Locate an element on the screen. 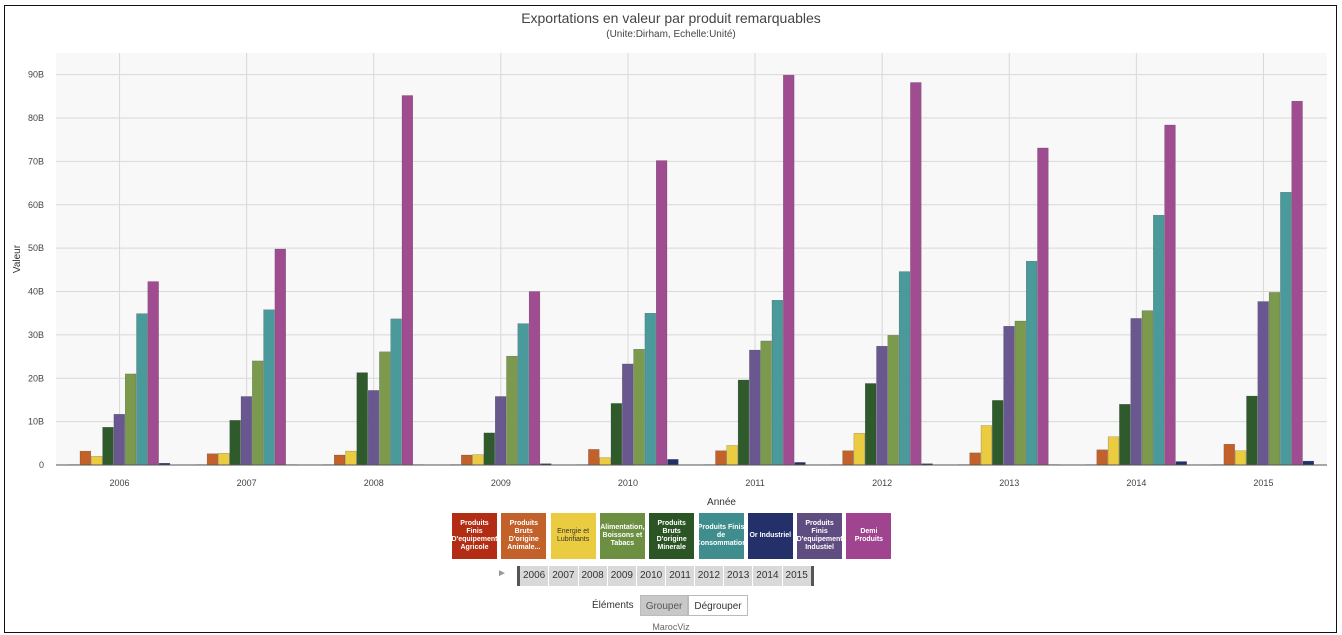 This screenshot has width=1342, height=635. year-tick: 2013 is located at coordinates (739, 576).